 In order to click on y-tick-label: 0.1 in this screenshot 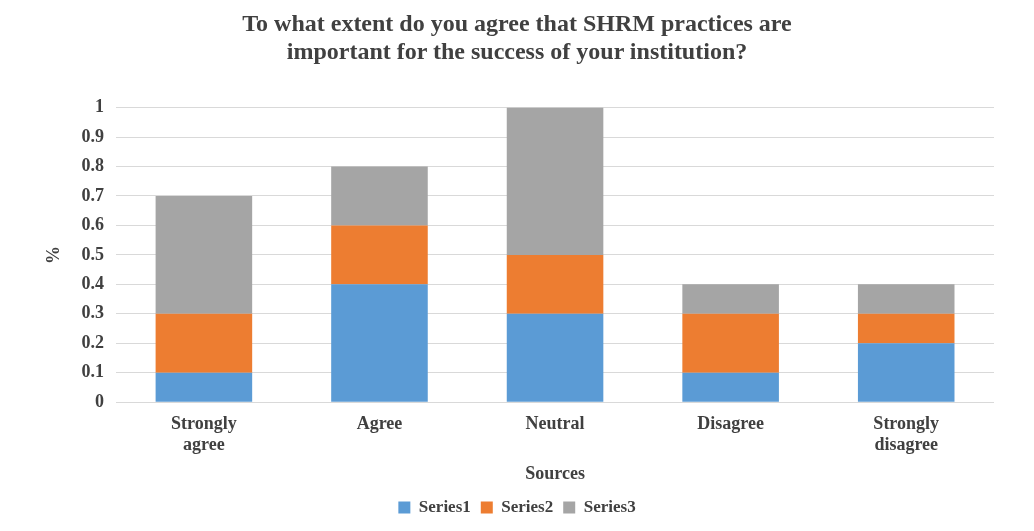, I will do `click(93, 371)`.